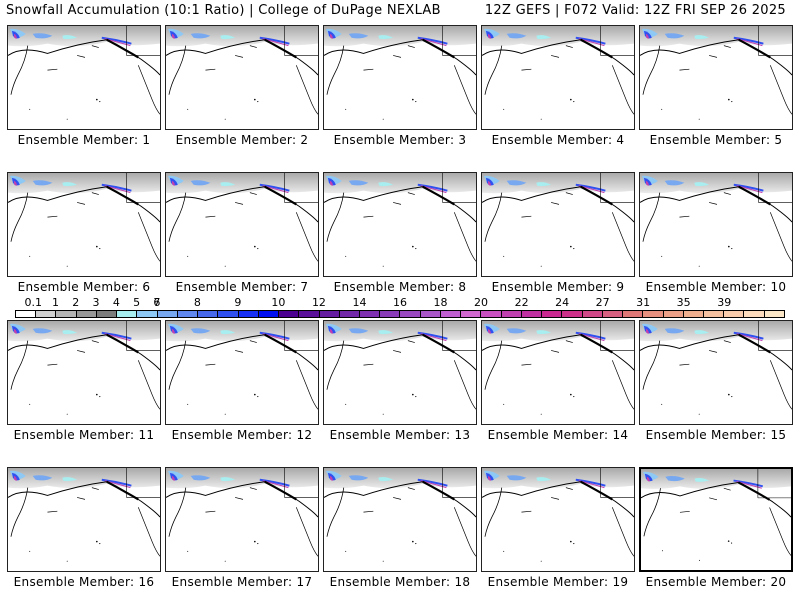 The height and width of the screenshot is (600, 800). I want to click on colorbar-tick-label: 10, so click(278, 302).